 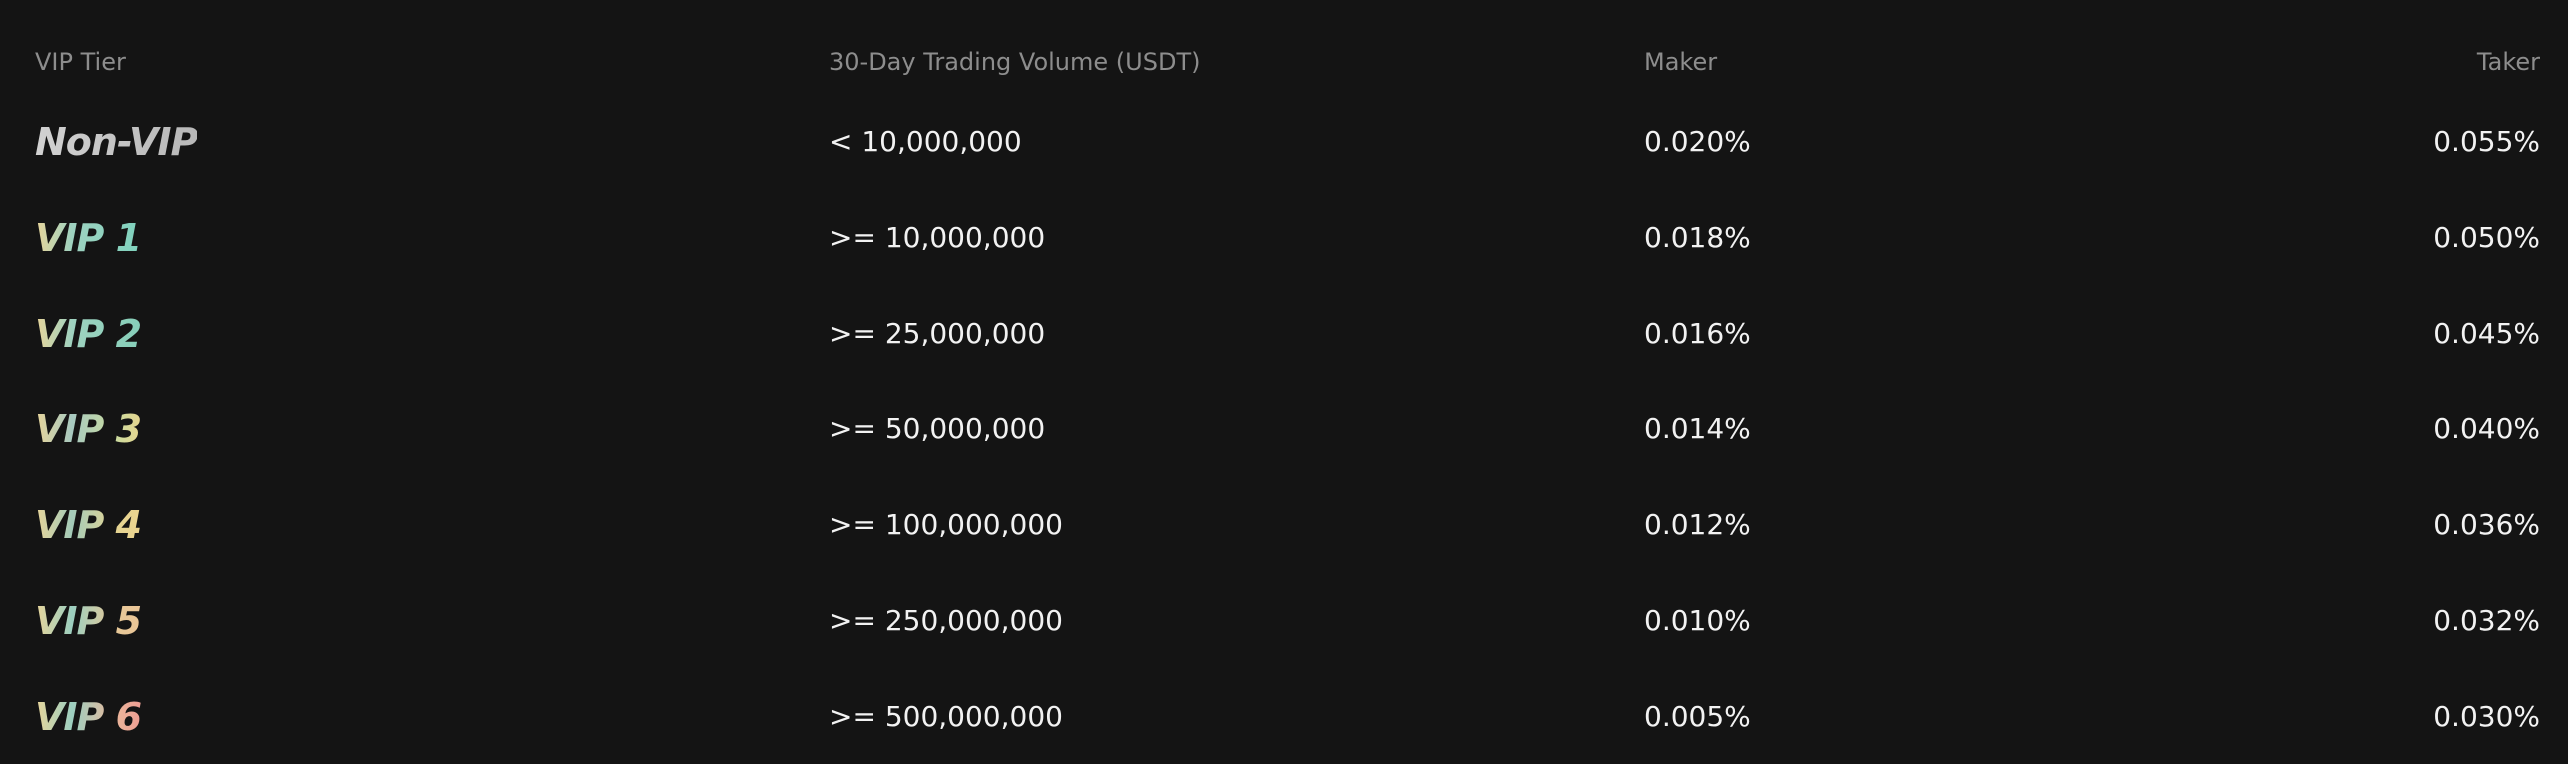 What do you see at coordinates (1287, 717) in the screenshot?
I see `table-row: VIP 6 >= 500,000,000 0.005% 0.030%` at bounding box center [1287, 717].